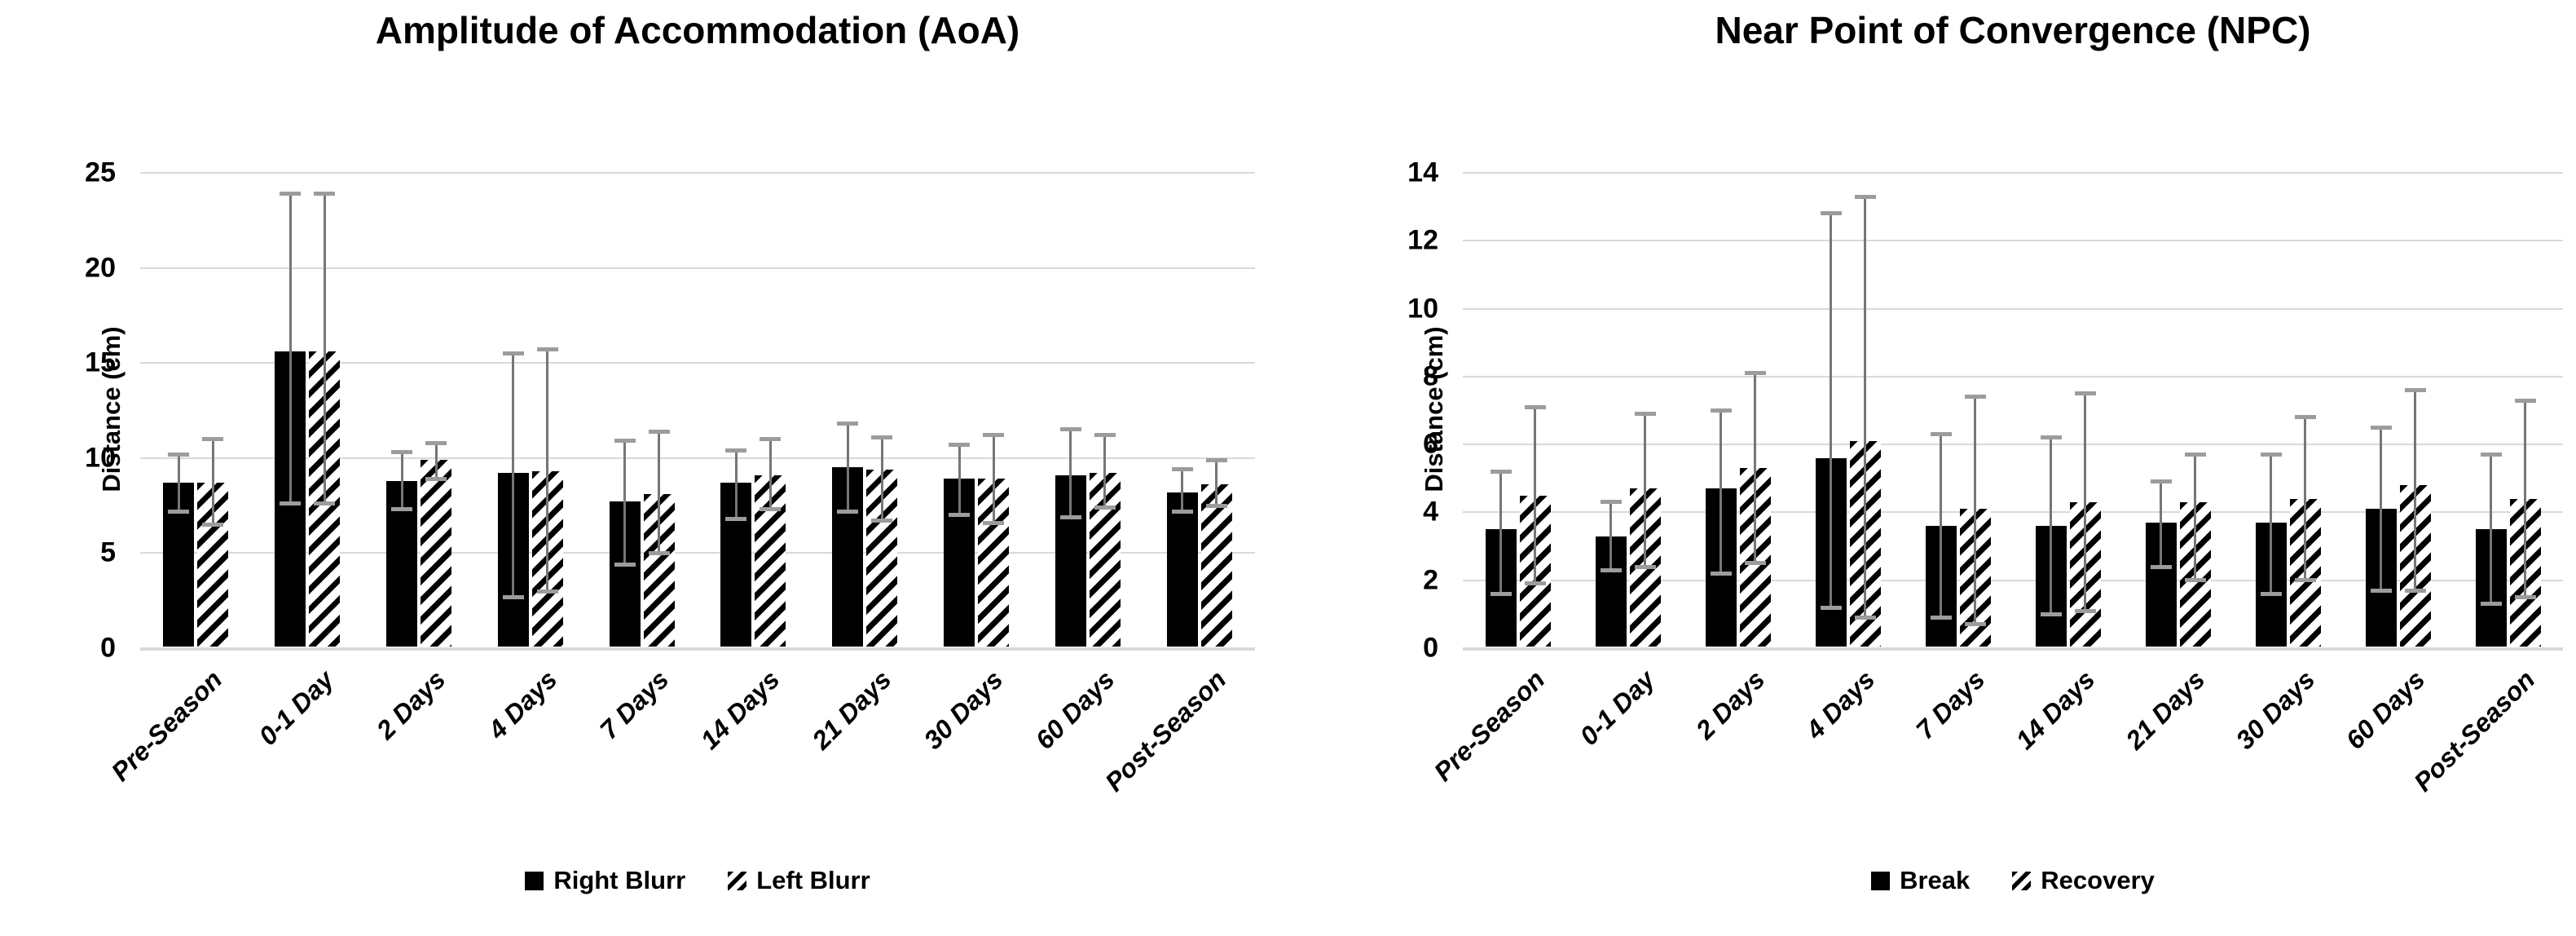 The image size is (2576, 936). What do you see at coordinates (1936, 880) in the screenshot?
I see `legend-label: Break` at bounding box center [1936, 880].